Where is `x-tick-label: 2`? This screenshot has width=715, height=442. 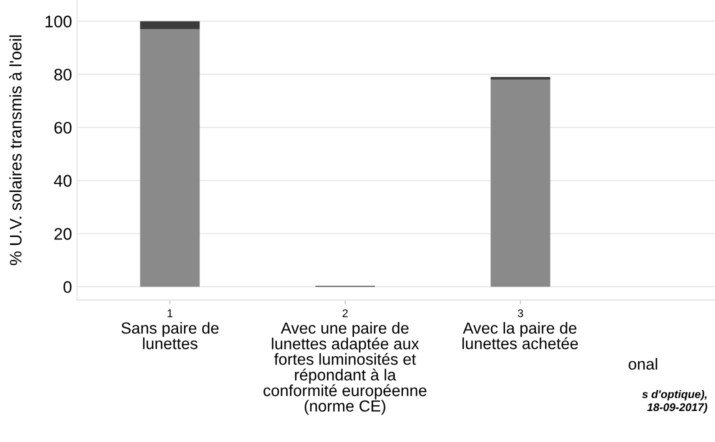 x-tick-label: 2 is located at coordinates (345, 313).